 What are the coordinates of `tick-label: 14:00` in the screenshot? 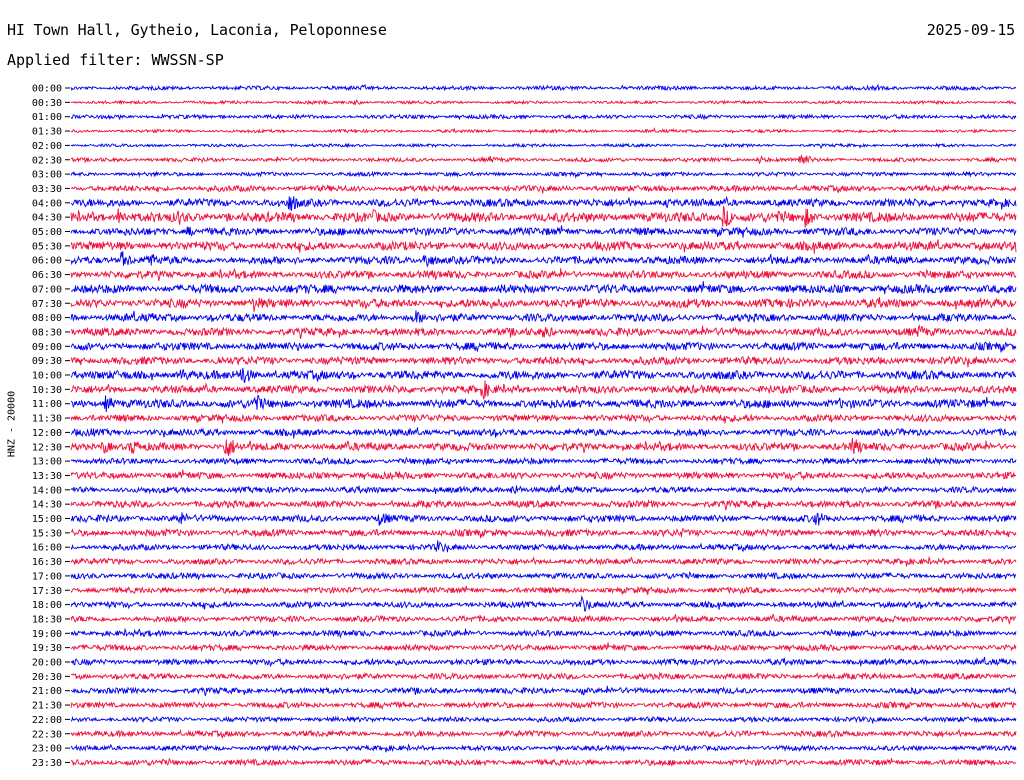 It's located at (47, 490).